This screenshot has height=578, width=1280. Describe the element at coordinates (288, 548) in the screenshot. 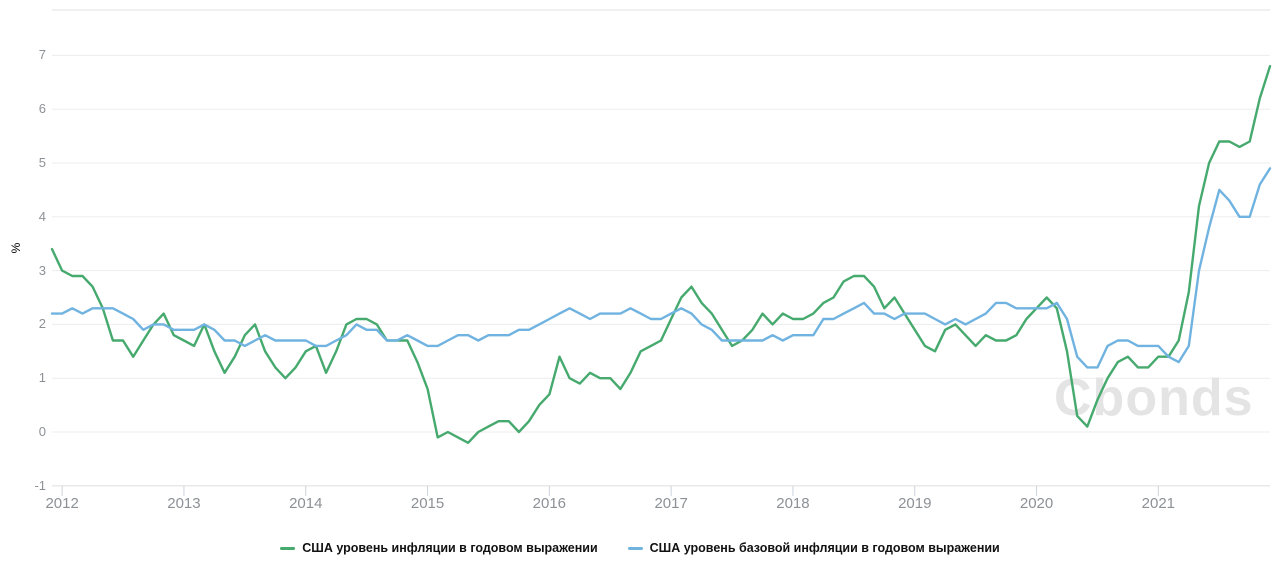

I see `inflation-series-line-swatch` at that location.